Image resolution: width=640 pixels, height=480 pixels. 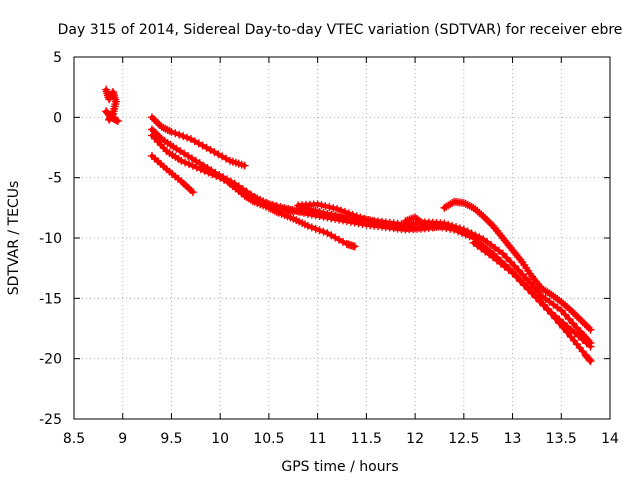 What do you see at coordinates (171, 439) in the screenshot?
I see `x-tick-label: 9.5` at bounding box center [171, 439].